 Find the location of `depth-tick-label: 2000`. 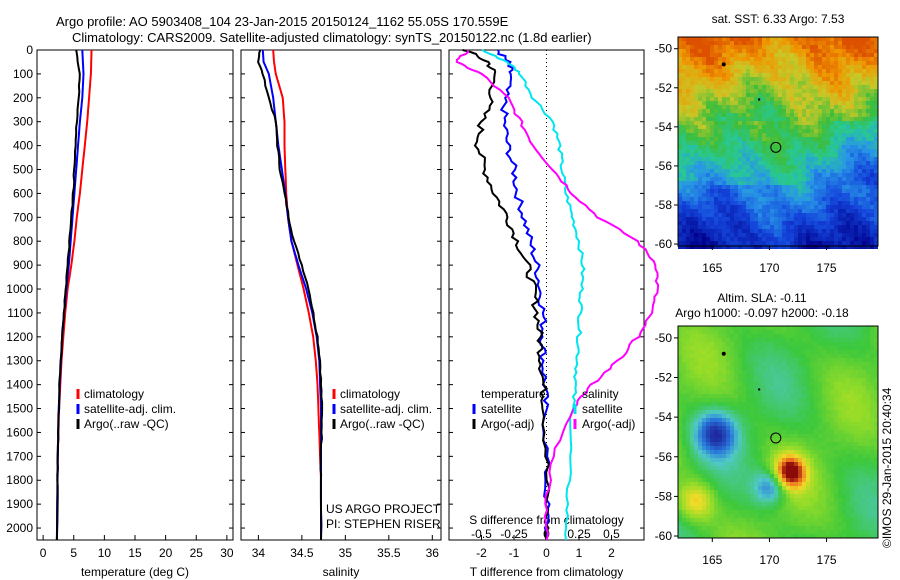

depth-tick-label: 2000 is located at coordinates (19, 528).